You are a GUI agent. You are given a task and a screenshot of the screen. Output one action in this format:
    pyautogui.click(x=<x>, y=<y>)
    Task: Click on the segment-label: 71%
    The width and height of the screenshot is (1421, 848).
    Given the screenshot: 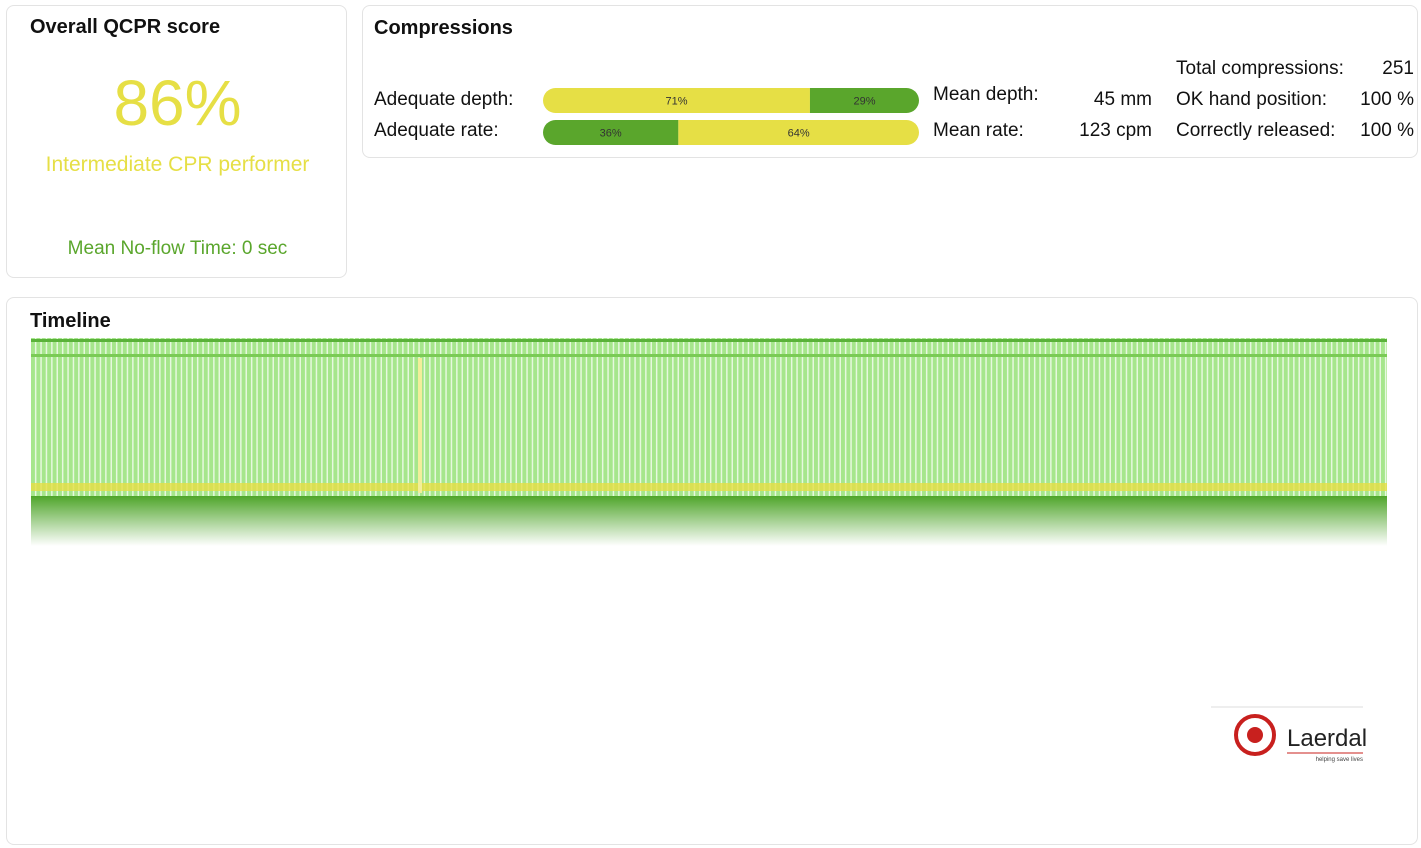 What is the action you would take?
    pyautogui.click(x=676, y=102)
    